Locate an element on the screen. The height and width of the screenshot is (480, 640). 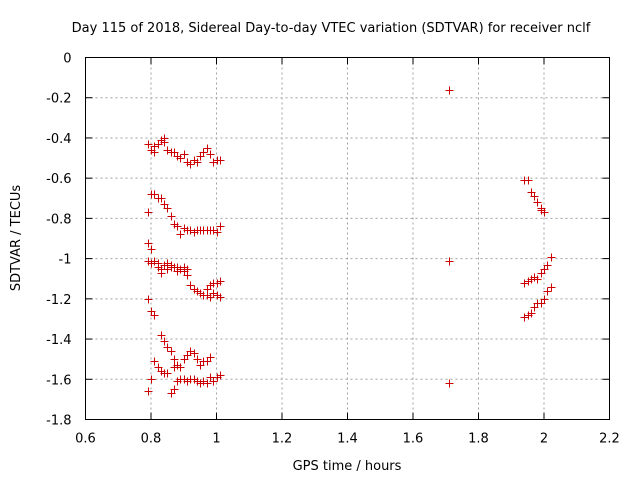
x-tick-label: 1 is located at coordinates (216, 439).